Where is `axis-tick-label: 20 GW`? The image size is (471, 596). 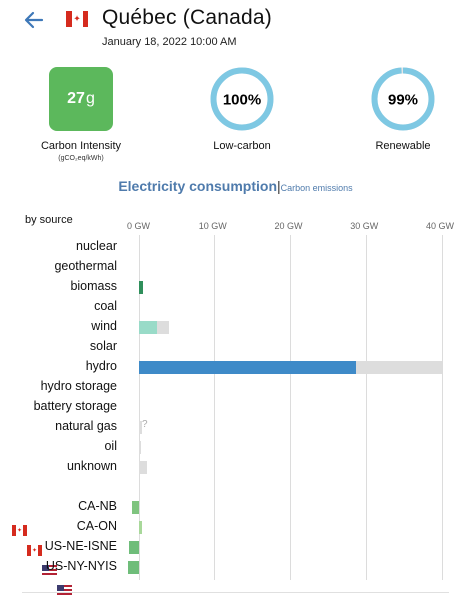 axis-tick-label: 20 GW is located at coordinates (288, 226).